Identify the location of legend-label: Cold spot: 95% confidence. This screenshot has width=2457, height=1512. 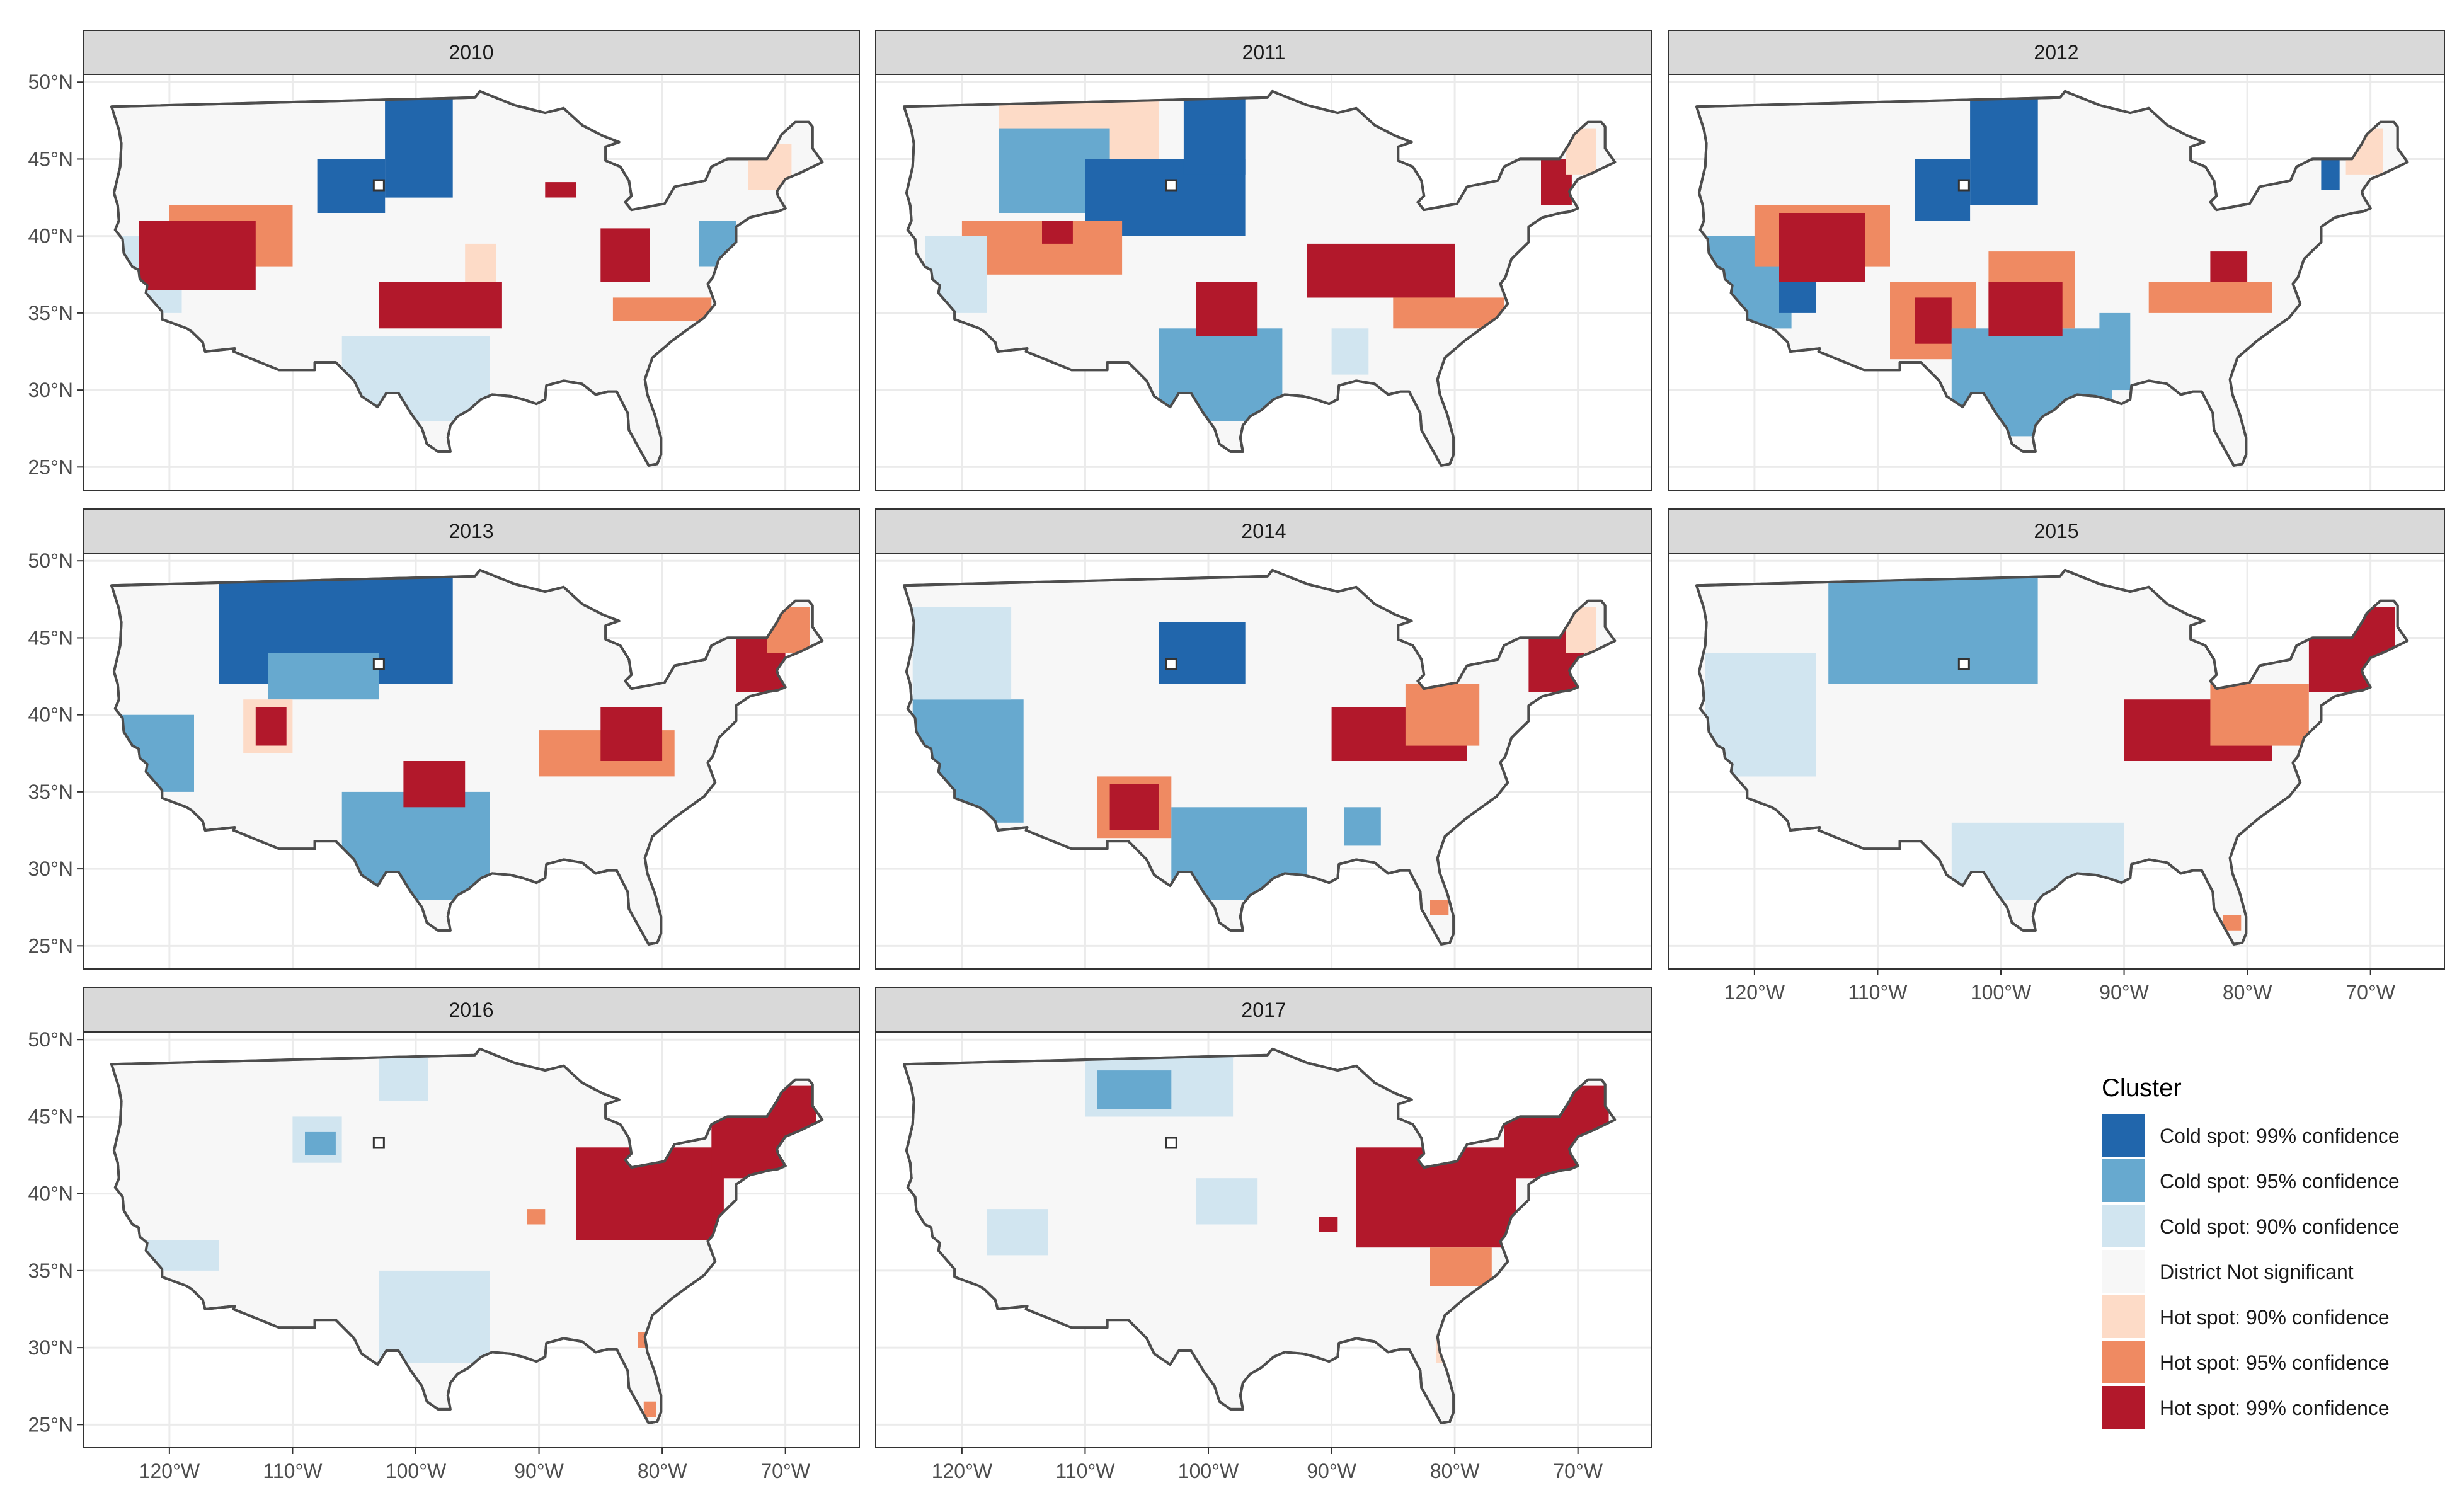
(2280, 1181).